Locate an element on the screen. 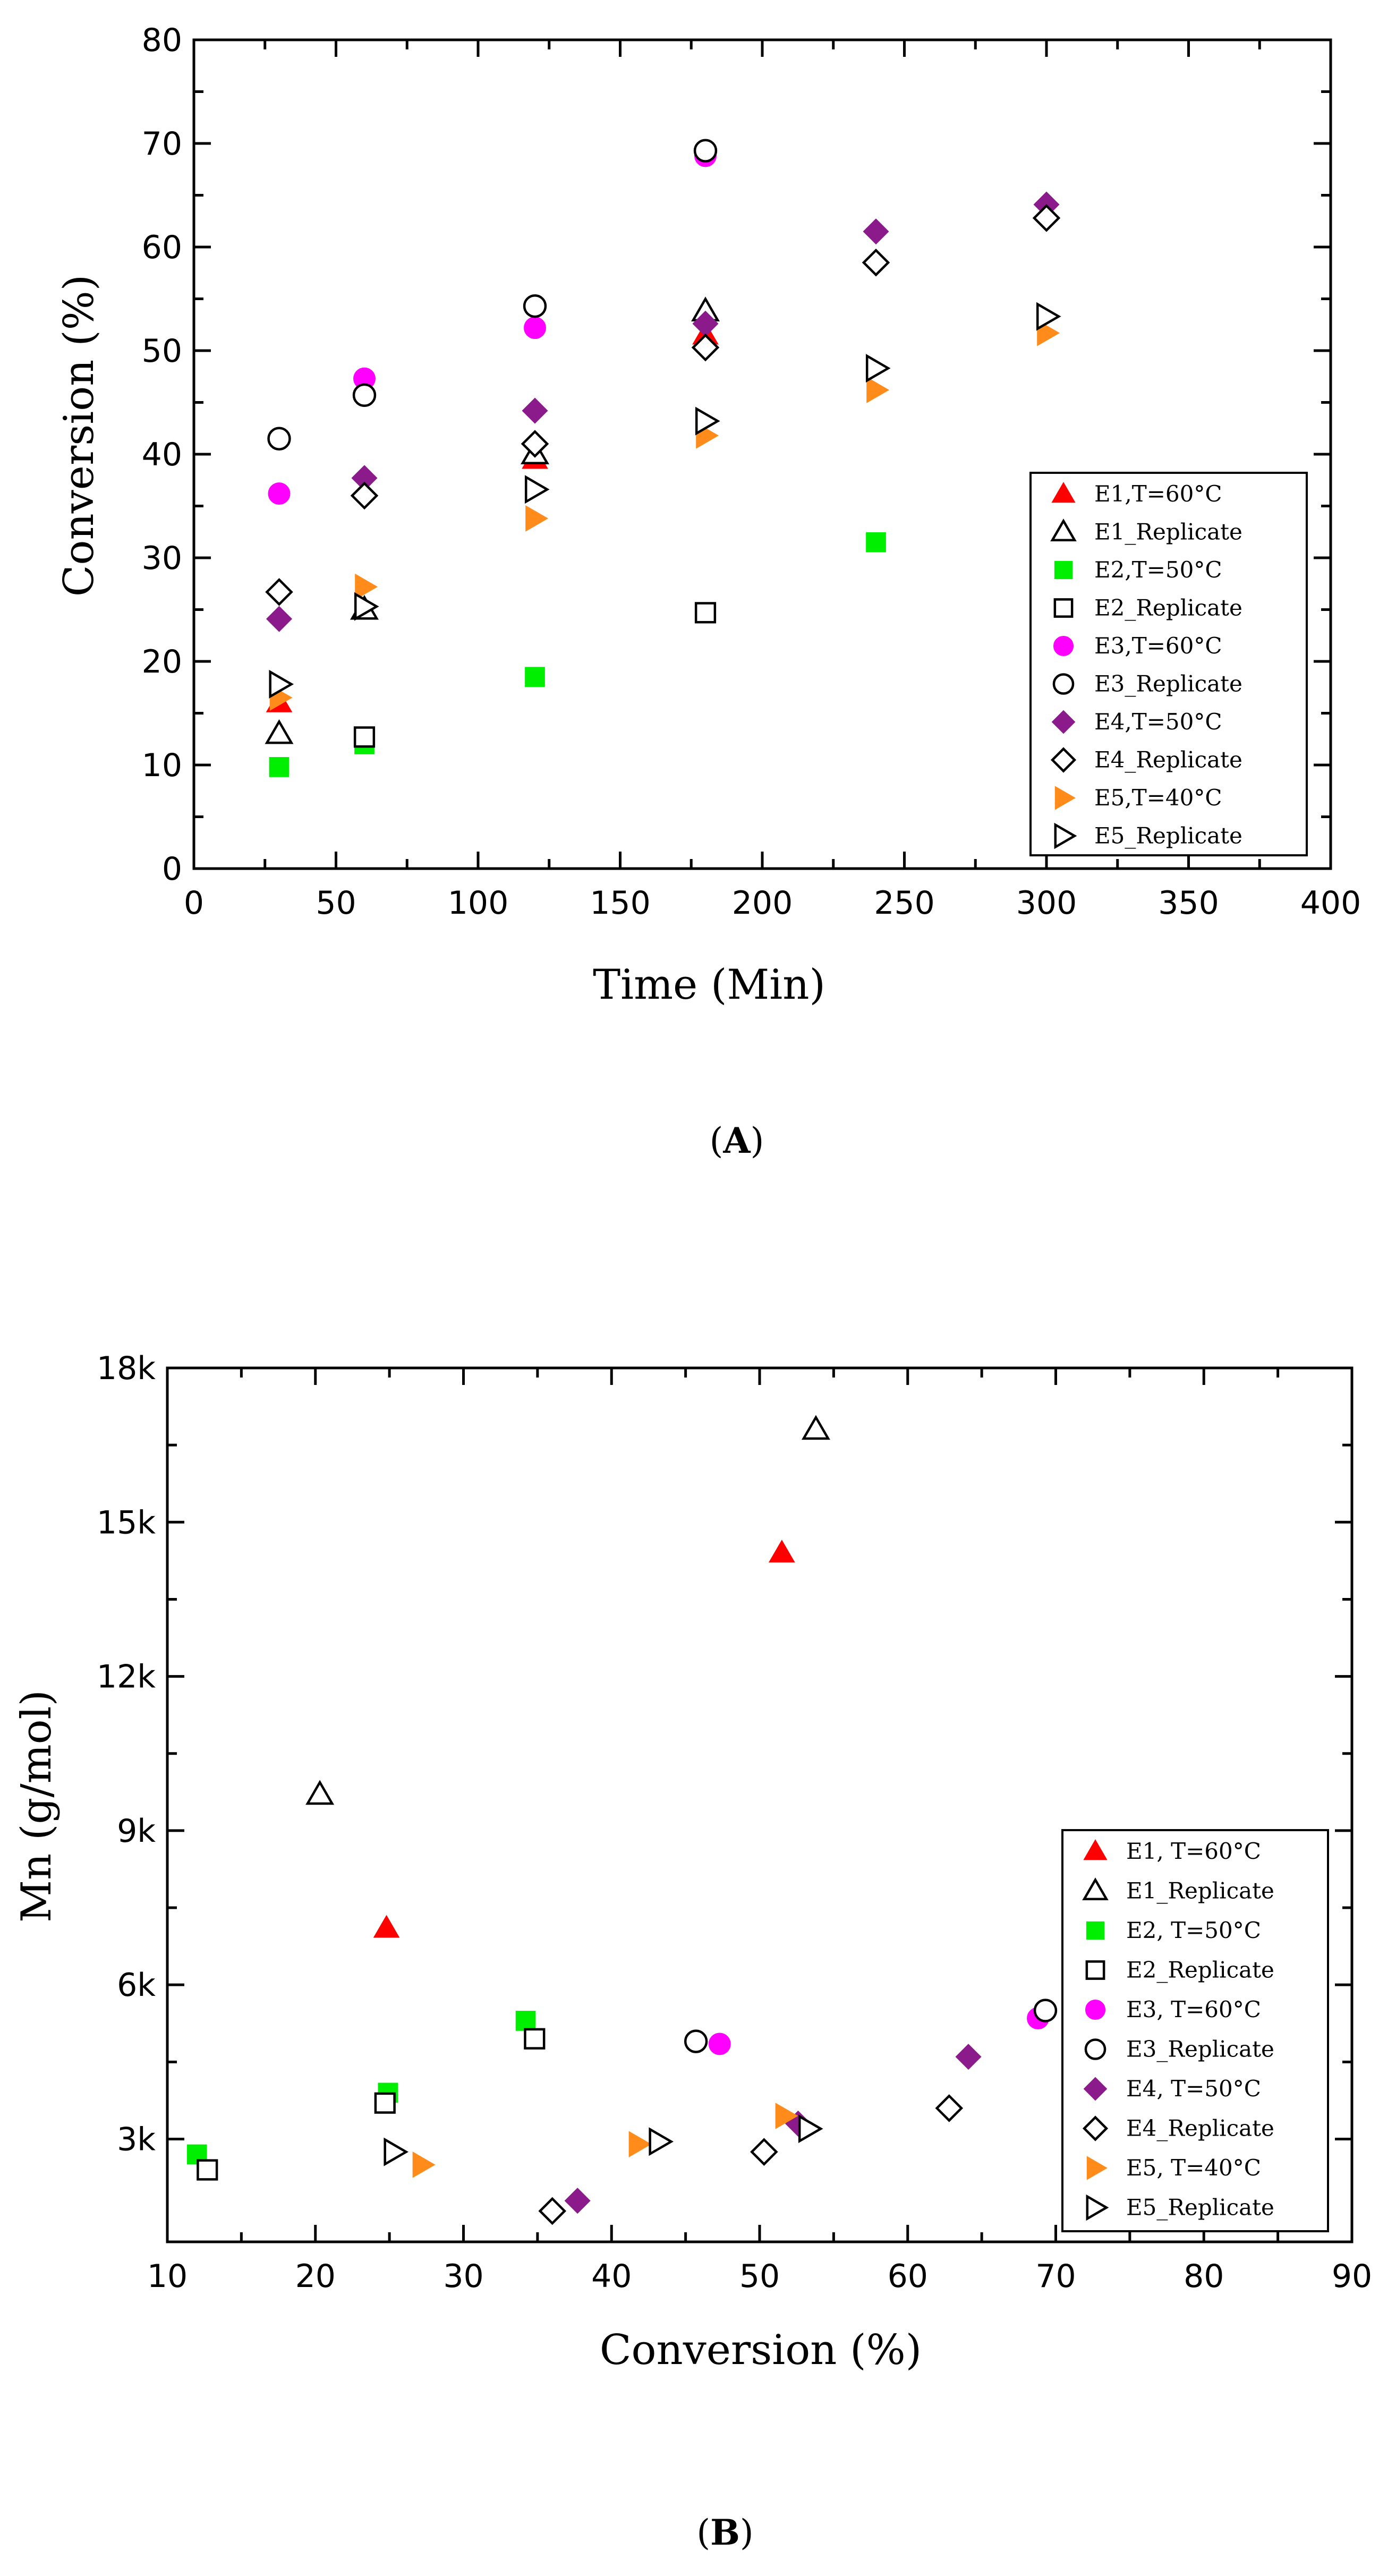 The height and width of the screenshot is (2576, 1396). panel-a-x-tick-label: 250 is located at coordinates (904, 903).